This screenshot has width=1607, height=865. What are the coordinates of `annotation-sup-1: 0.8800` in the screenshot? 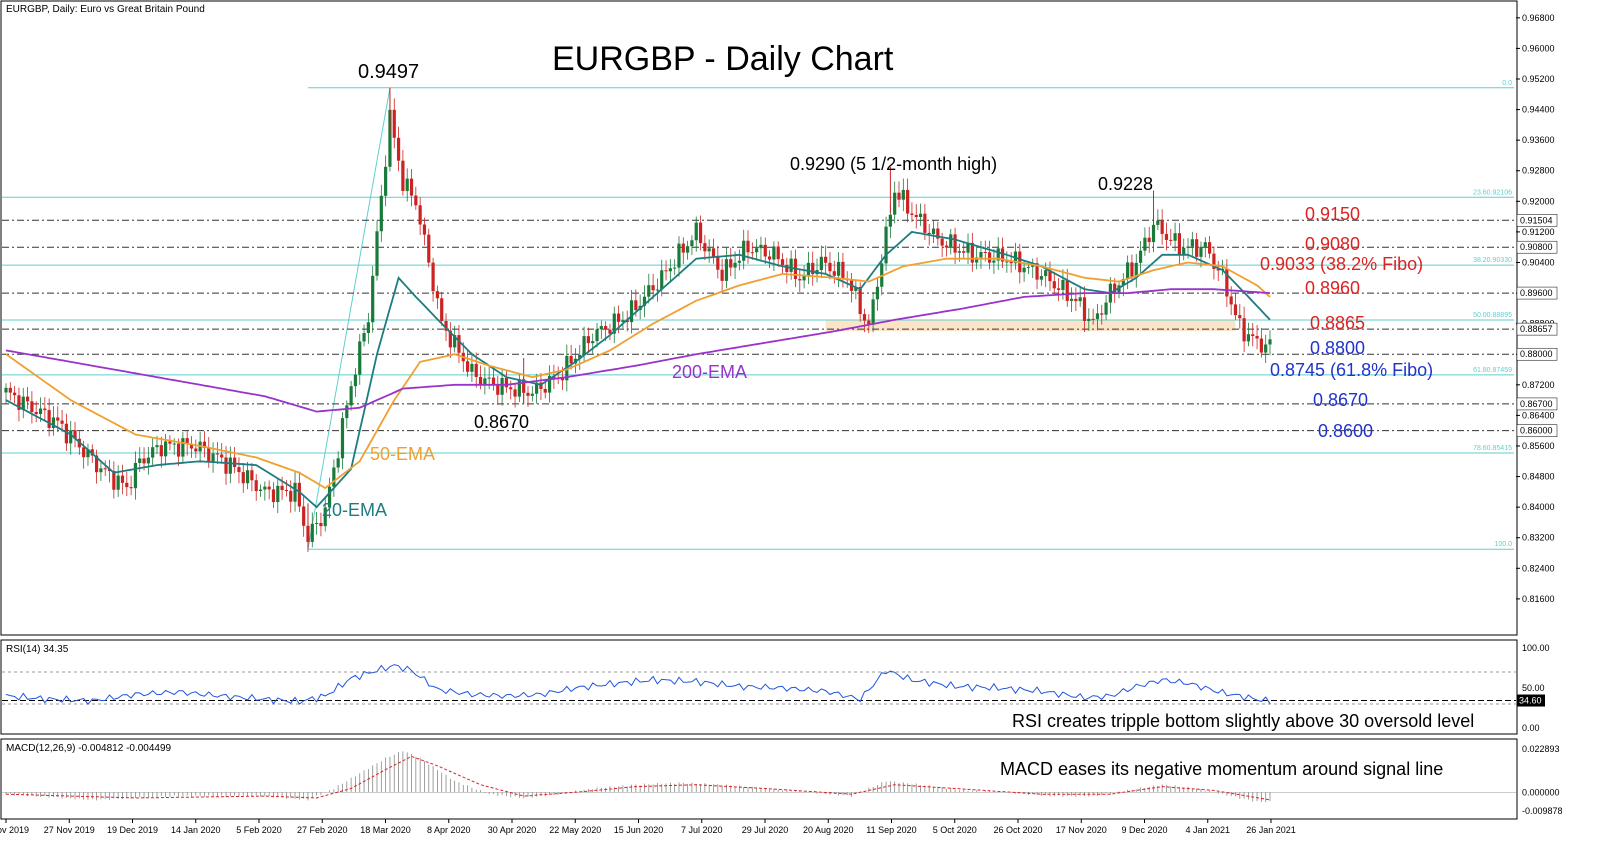 It's located at (1337, 348).